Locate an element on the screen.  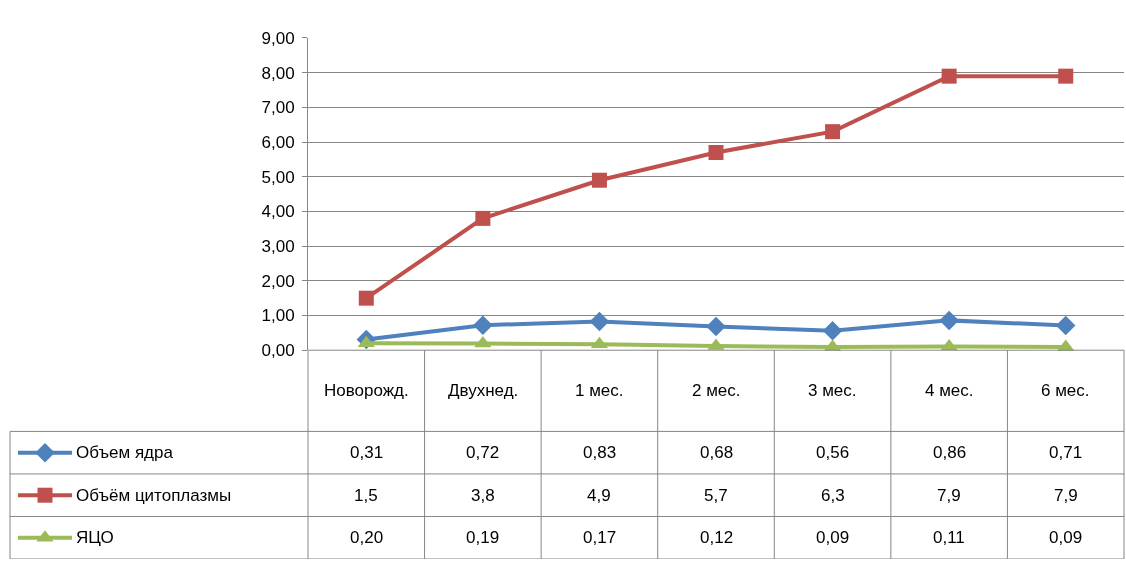
data-label: 0,56 is located at coordinates (833, 452).